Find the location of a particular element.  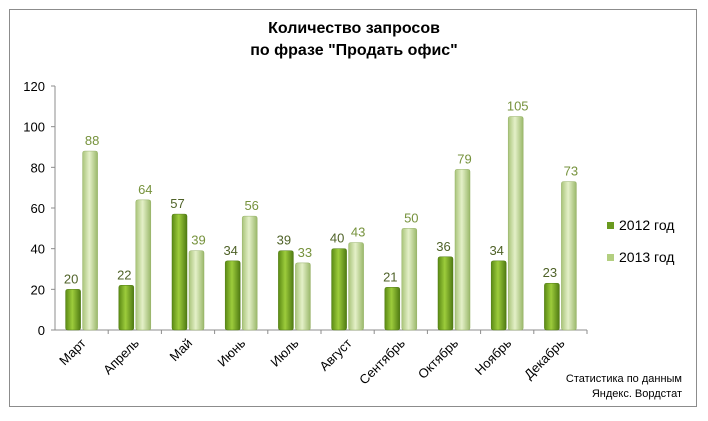

legend-swatch-2013 is located at coordinates (610, 257).